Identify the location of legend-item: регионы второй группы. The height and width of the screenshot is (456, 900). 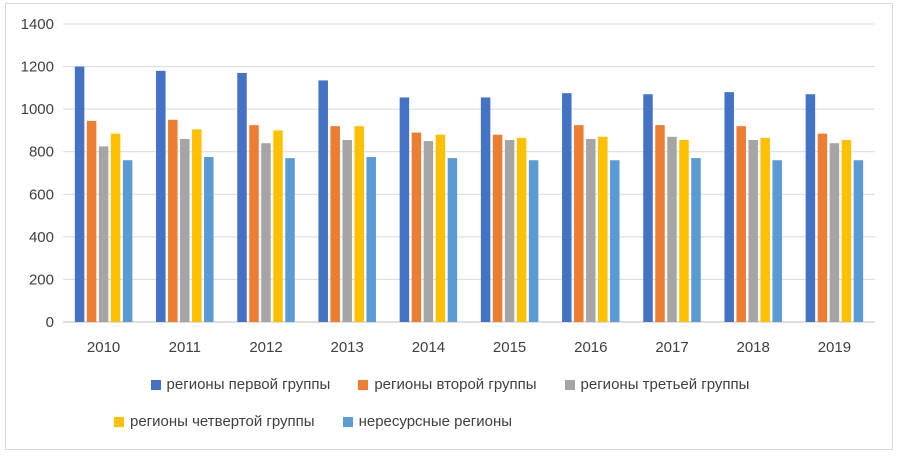
(447, 384).